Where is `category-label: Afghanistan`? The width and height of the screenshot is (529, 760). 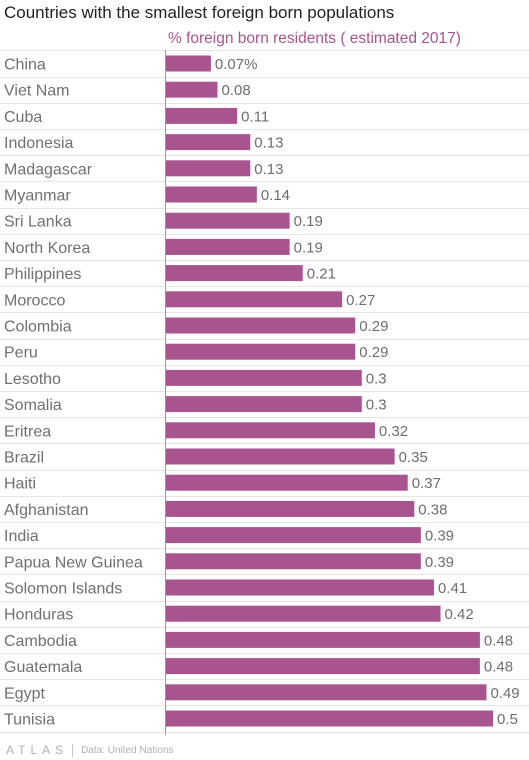 category-label: Afghanistan is located at coordinates (46, 510).